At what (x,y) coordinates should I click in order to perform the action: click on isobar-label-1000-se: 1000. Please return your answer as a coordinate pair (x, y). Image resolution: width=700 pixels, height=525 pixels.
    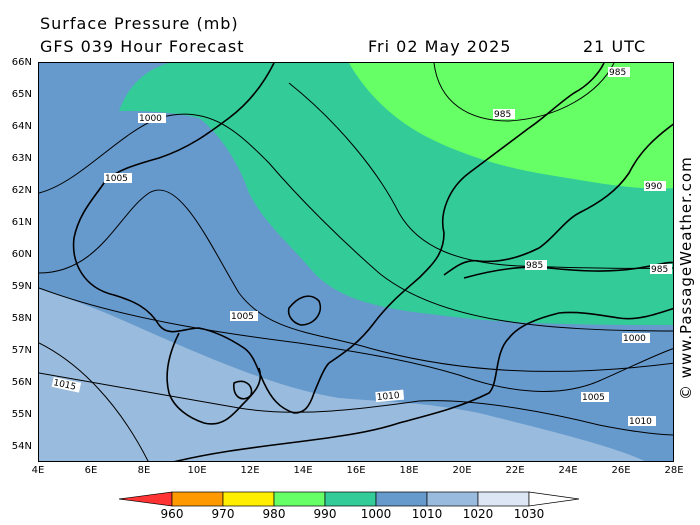
    Looking at the image, I should click on (636, 338).